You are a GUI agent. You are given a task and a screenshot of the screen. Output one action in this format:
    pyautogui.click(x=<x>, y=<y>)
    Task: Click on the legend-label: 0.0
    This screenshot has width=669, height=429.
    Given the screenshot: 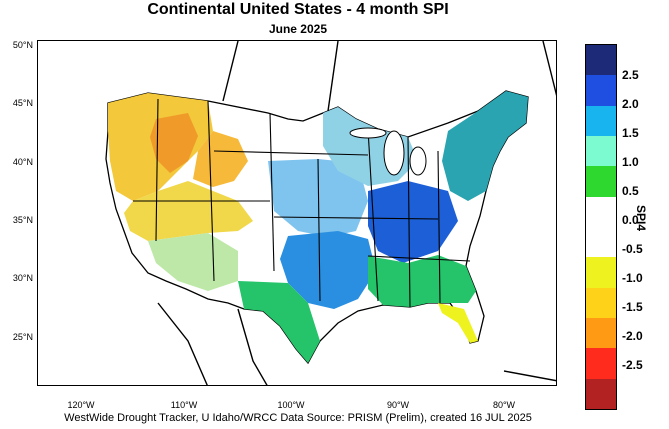 What is the action you would take?
    pyautogui.click(x=630, y=220)
    